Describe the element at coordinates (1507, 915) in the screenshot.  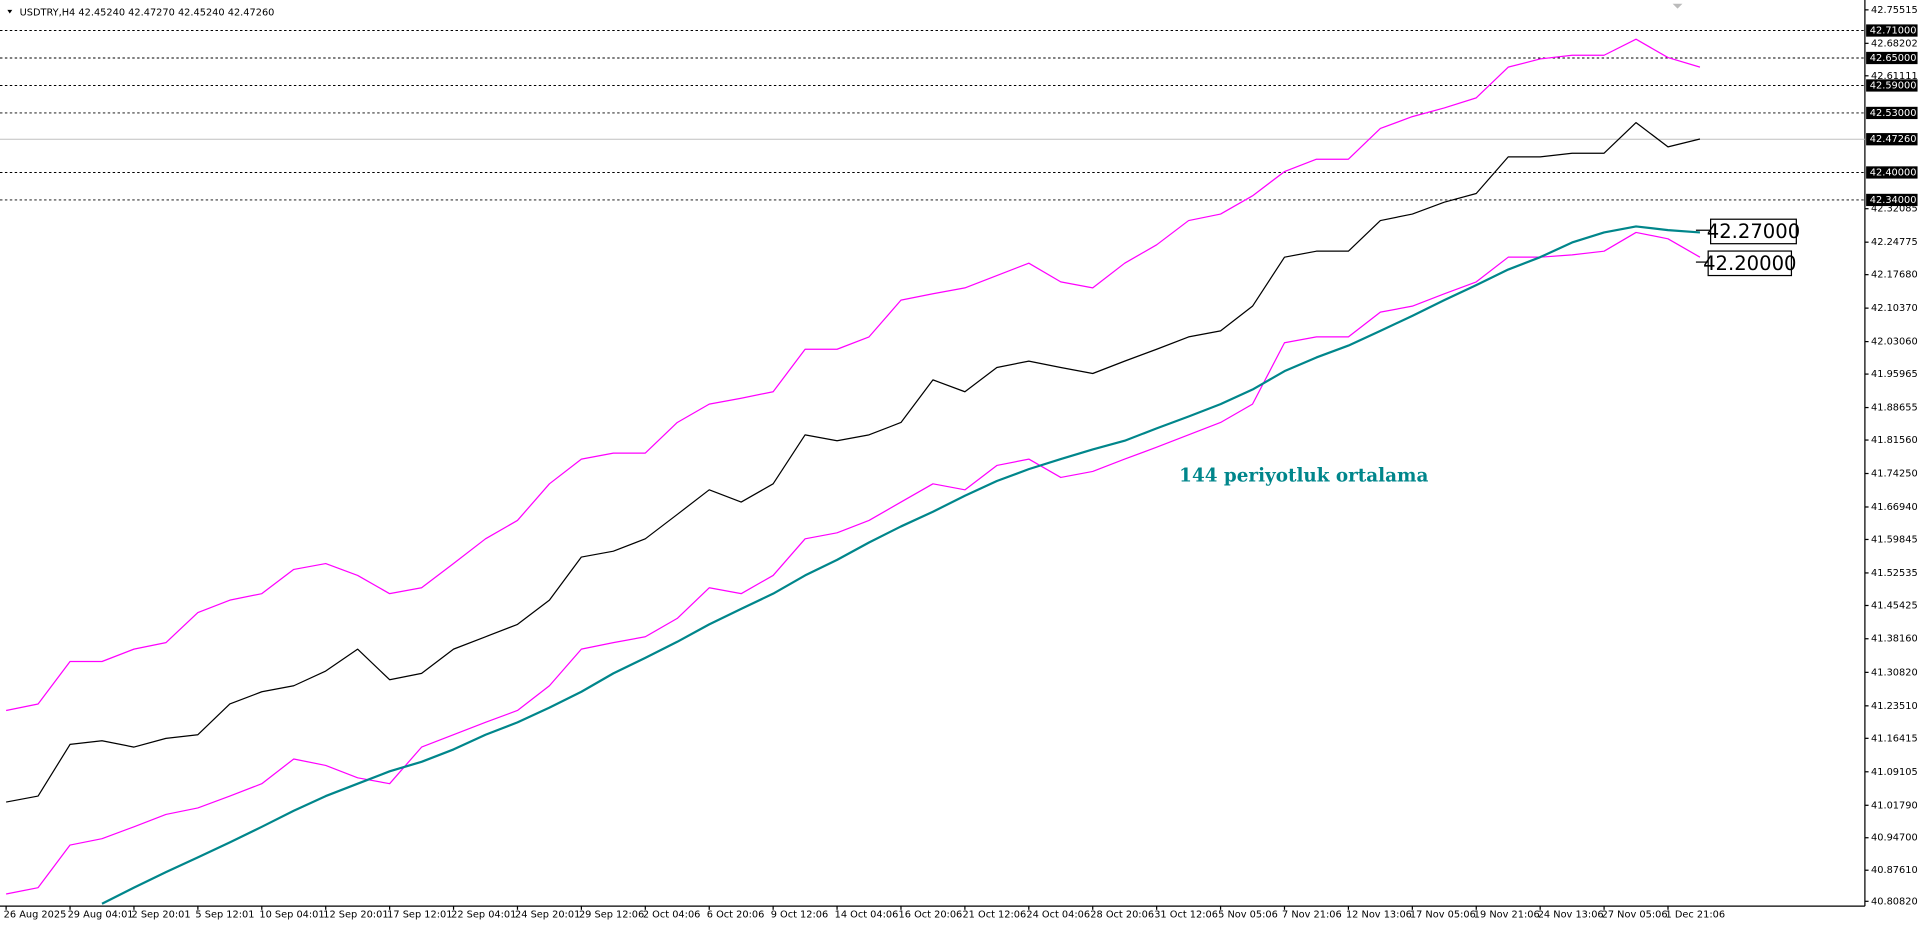
I see `x-tick-label: 19 Nov 21:06` at that location.